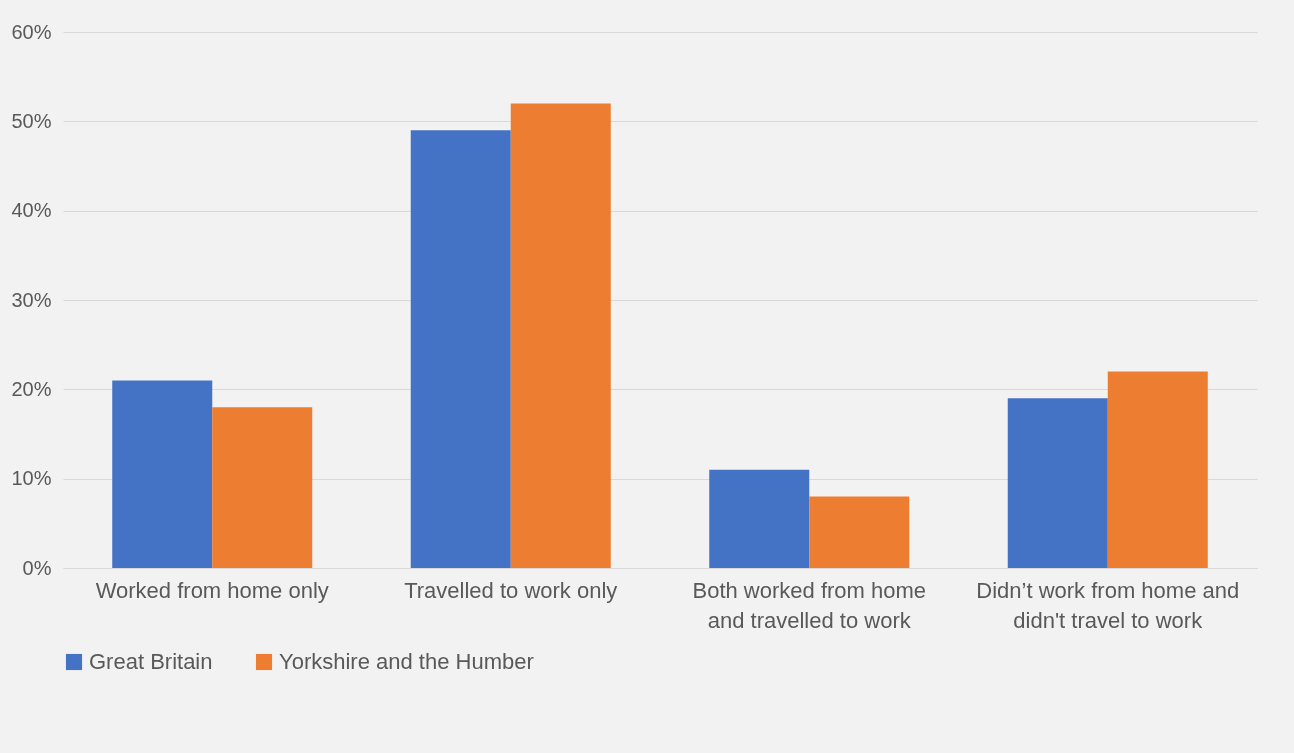  Describe the element at coordinates (406, 661) in the screenshot. I see `legend-label: Yorkshire and the Humber` at that location.